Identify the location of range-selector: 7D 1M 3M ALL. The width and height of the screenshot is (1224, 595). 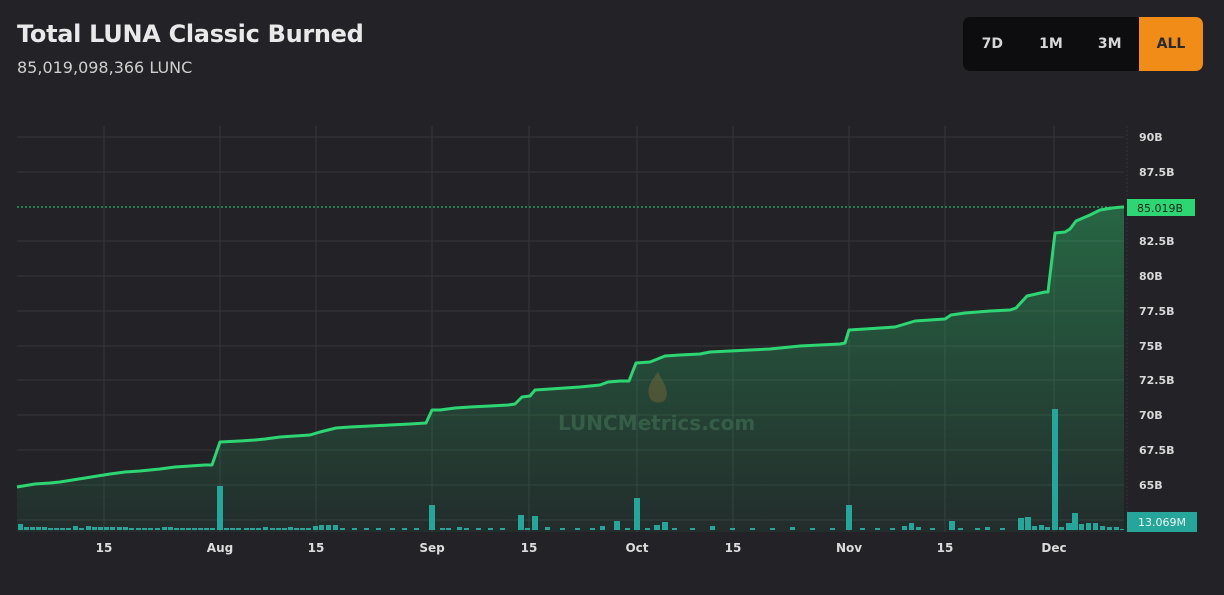
(1083, 44).